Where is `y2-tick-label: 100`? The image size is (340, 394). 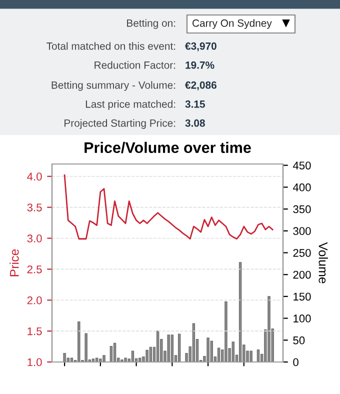
y2-tick-label: 100 is located at coordinates (302, 318).